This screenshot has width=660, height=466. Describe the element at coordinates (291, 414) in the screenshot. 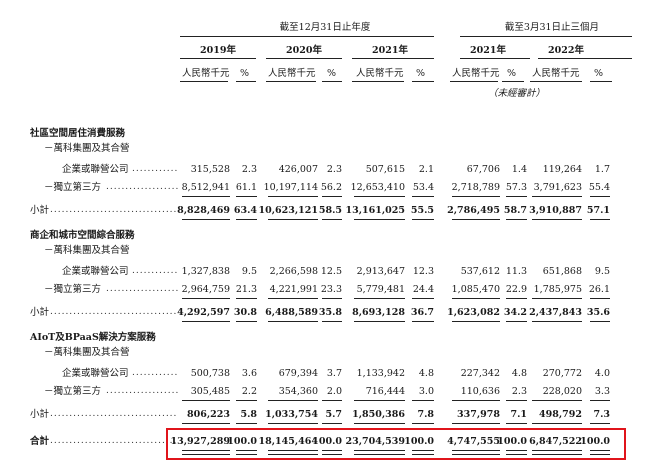

I see `subtotal-row-value: 1,033,754` at that location.